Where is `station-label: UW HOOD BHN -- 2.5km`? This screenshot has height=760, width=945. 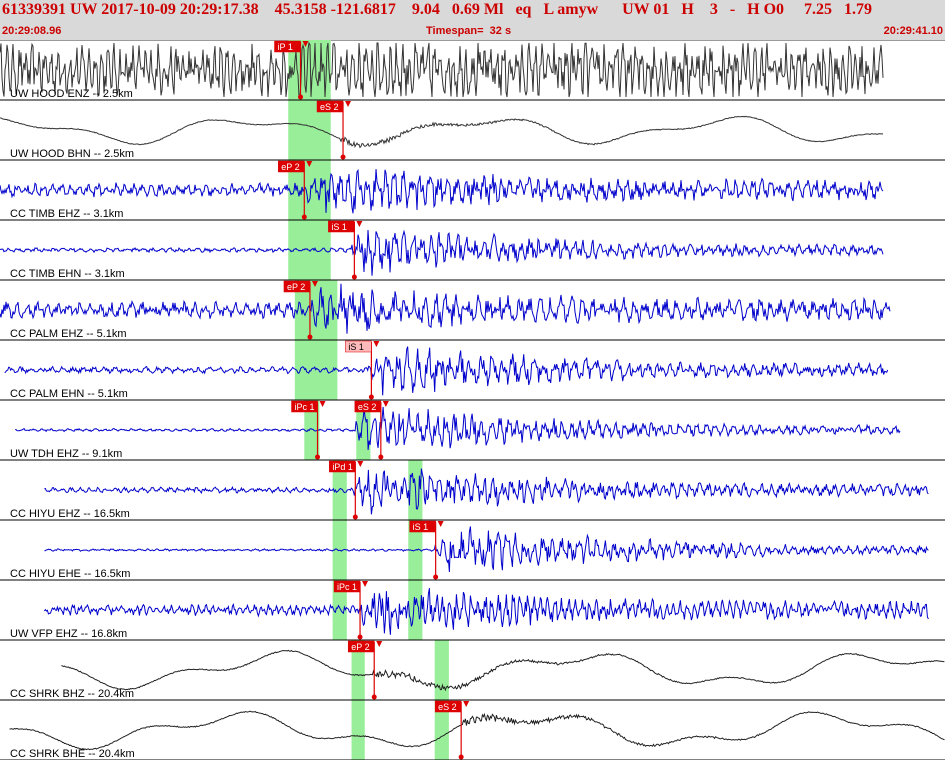
station-label: UW HOOD BHN -- 2.5km is located at coordinates (72, 154).